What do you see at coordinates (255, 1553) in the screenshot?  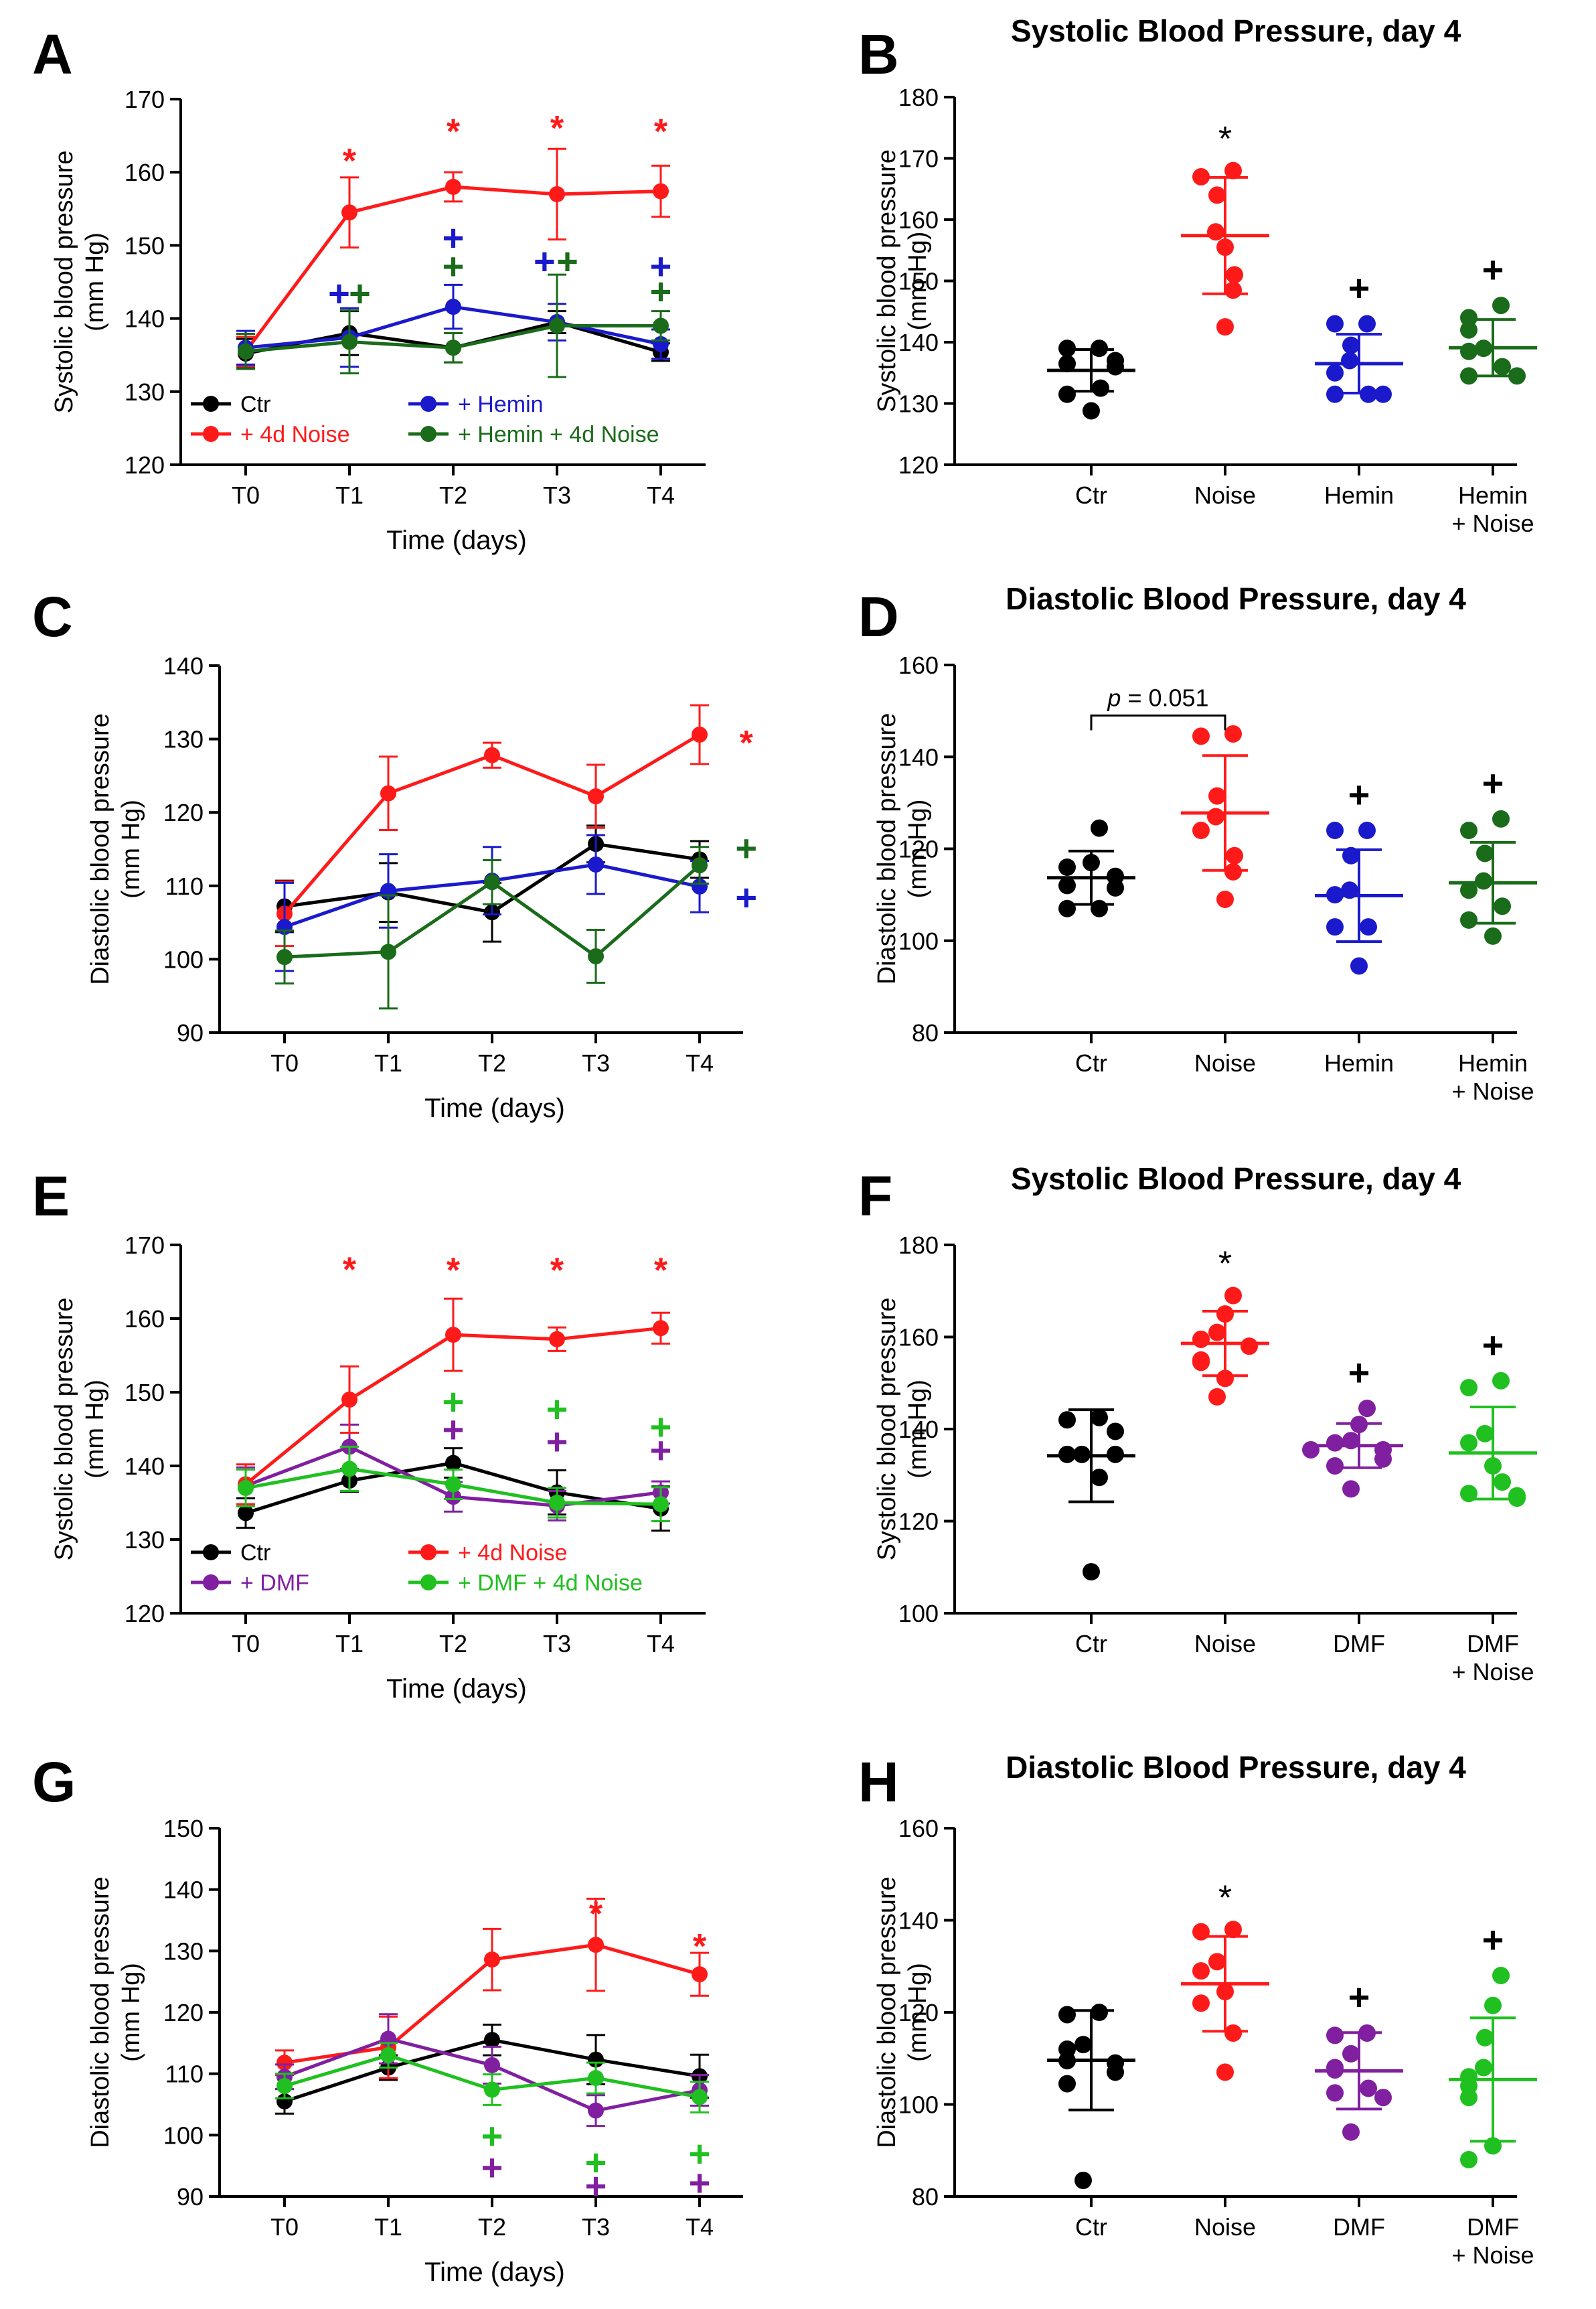 I see `legend-label: Ctr` at bounding box center [255, 1553].